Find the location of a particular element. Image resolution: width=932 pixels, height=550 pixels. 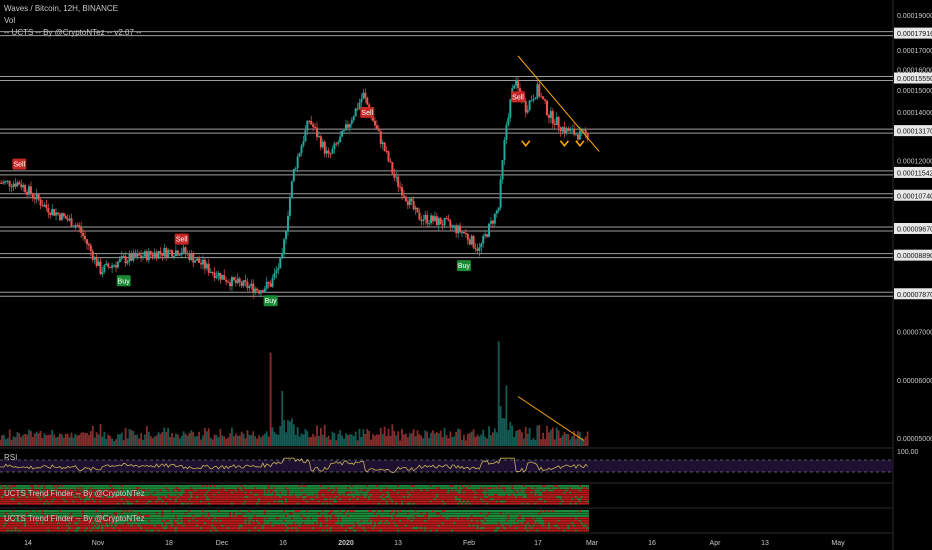

volume-bar is located at coordinates (579, 439).